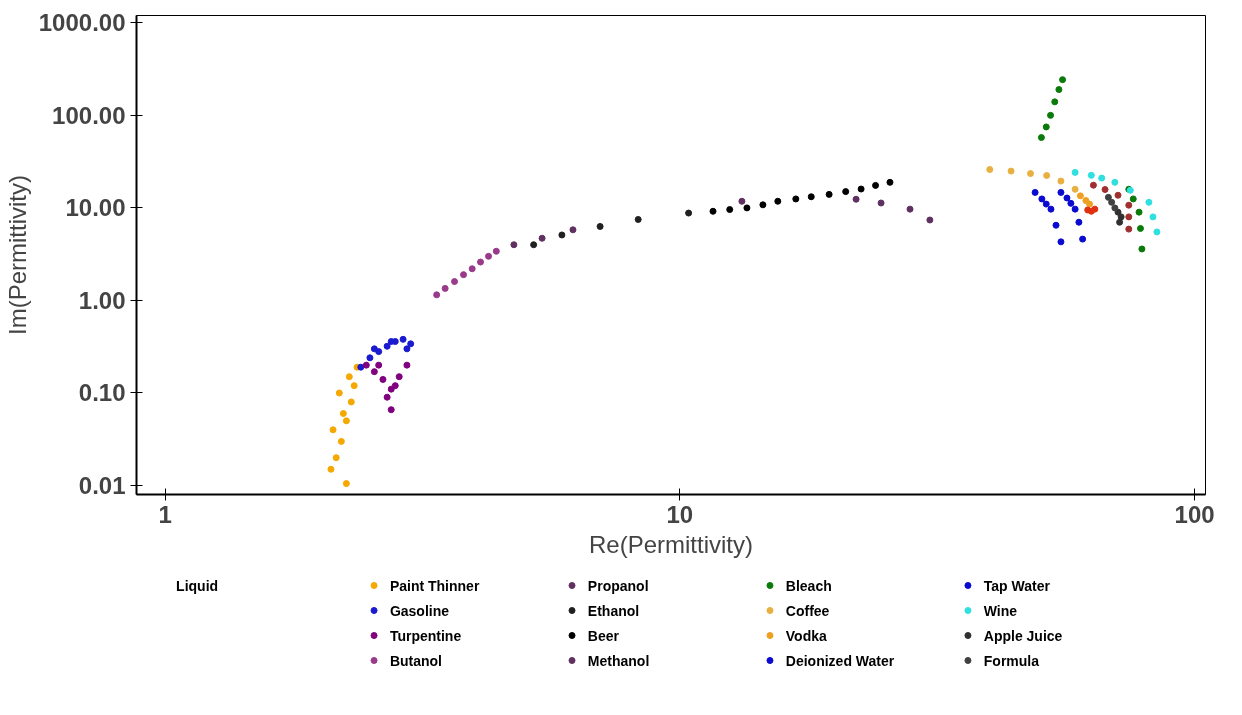 The width and height of the screenshot is (1242, 715). What do you see at coordinates (618, 660) in the screenshot?
I see `legend-label: Methanol` at bounding box center [618, 660].